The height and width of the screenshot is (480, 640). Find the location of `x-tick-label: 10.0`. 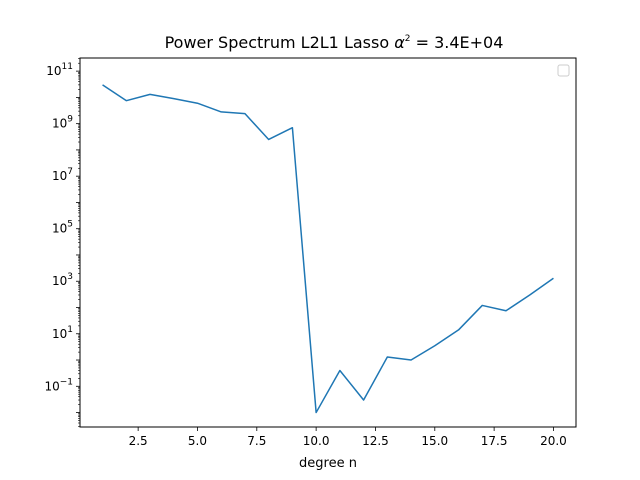

x-tick-label: 10.0 is located at coordinates (316, 441).